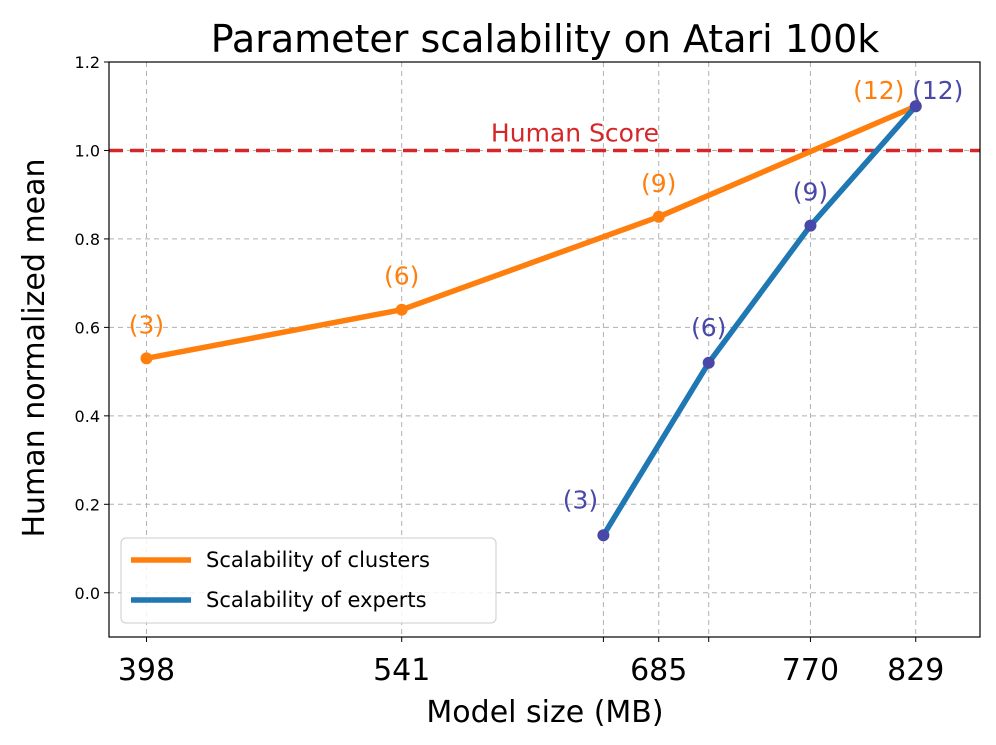  I want to click on y-tick-label: 1.0, so click(87, 150).